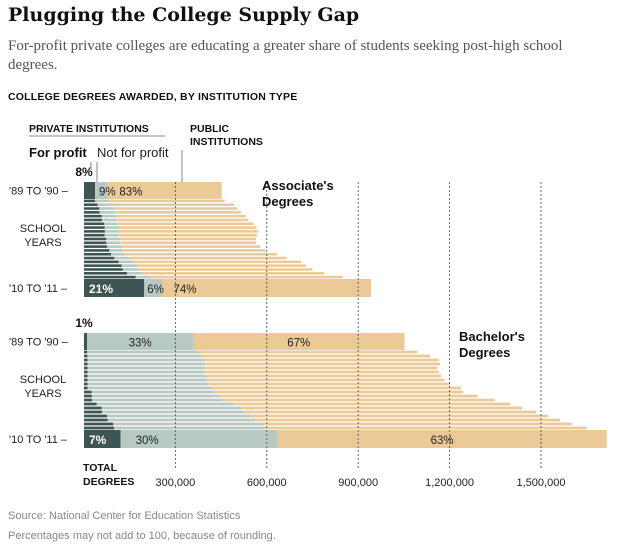 This screenshot has width=639, height=554. What do you see at coordinates (43, 229) in the screenshot?
I see `panel-1-years-label-line1: SCHOOL` at bounding box center [43, 229].